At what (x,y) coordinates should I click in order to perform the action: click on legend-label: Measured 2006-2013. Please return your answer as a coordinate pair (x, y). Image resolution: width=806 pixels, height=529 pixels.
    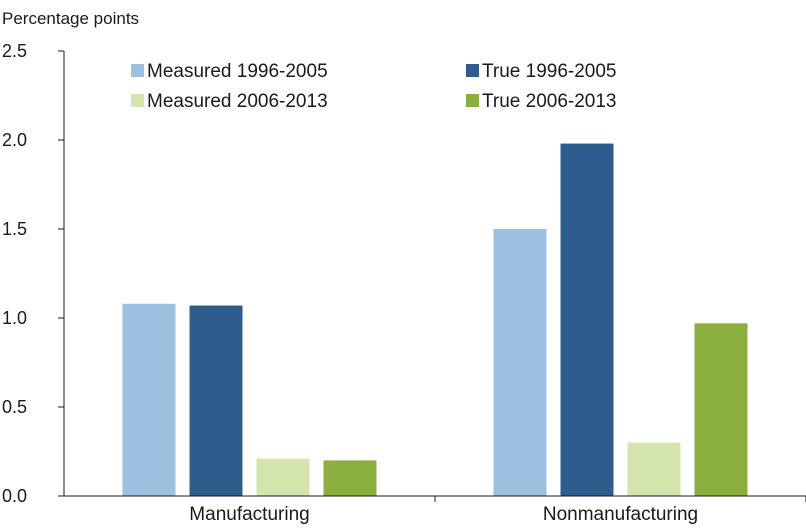
    Looking at the image, I should click on (237, 101).